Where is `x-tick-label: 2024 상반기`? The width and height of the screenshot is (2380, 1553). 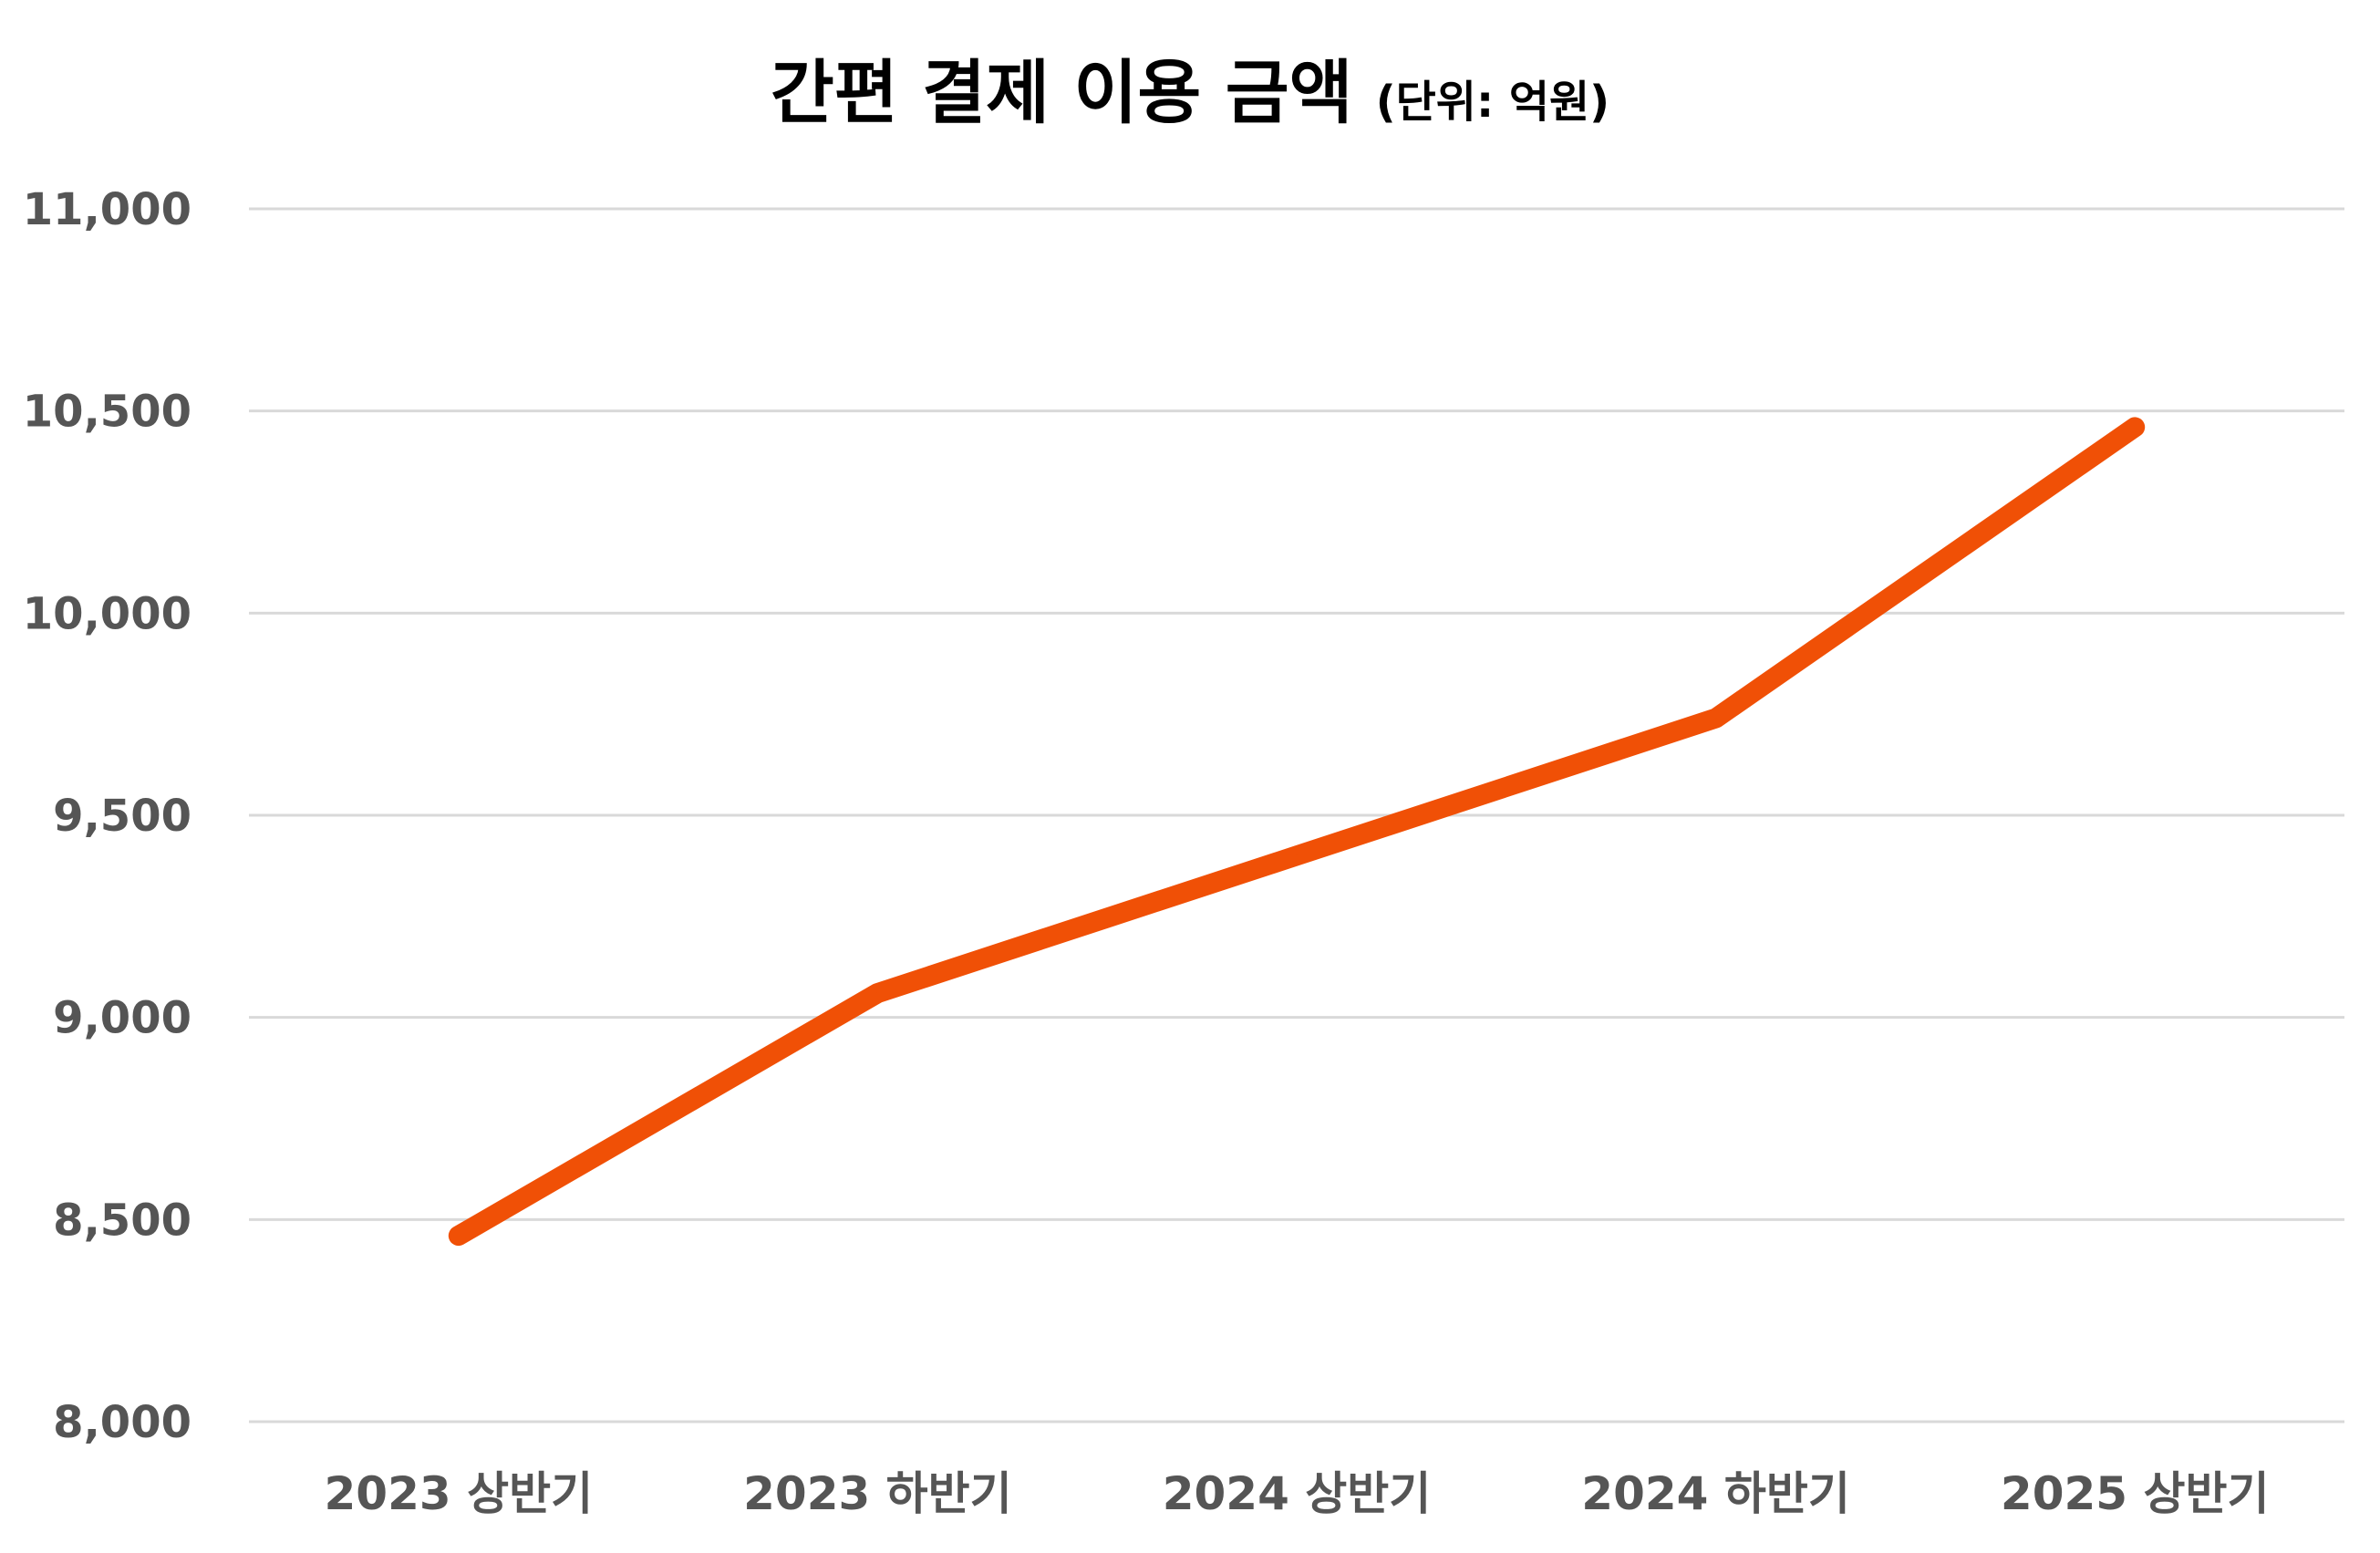 x-tick-label: 2024 상반기 is located at coordinates (1297, 1493).